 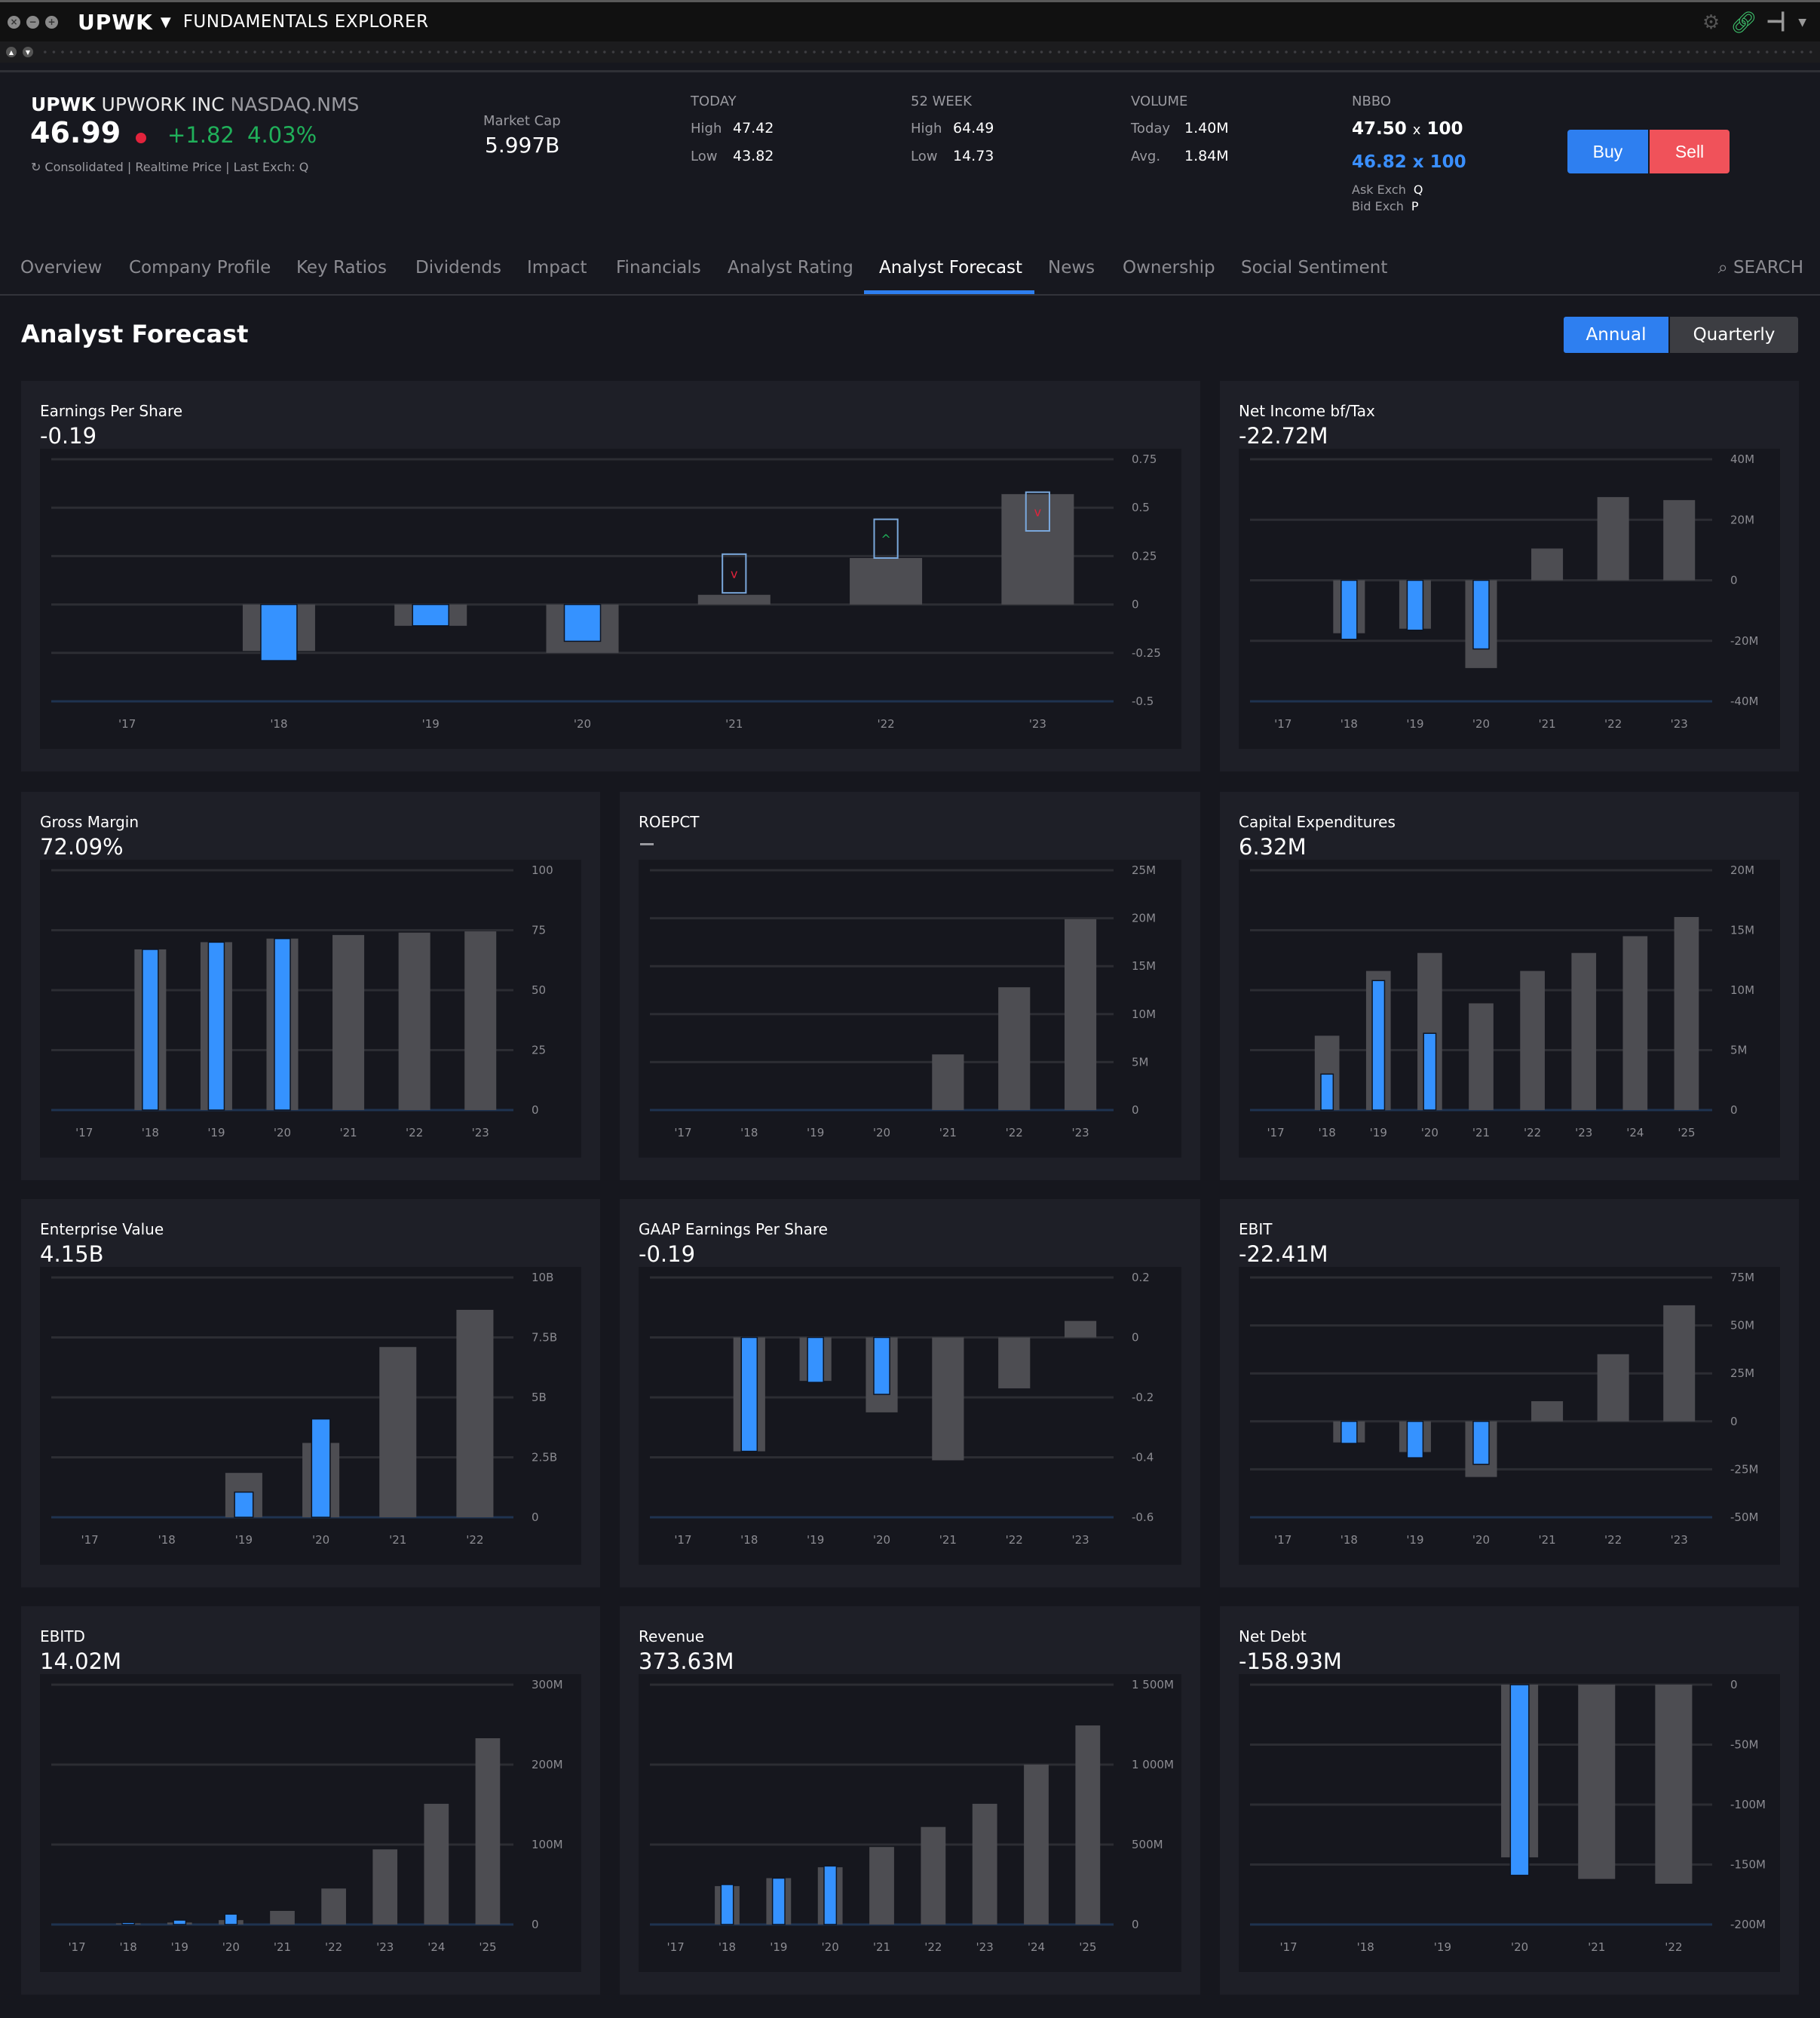 What do you see at coordinates (1760, 268) in the screenshot?
I see `search-button: ⌕ SEARCH` at bounding box center [1760, 268].